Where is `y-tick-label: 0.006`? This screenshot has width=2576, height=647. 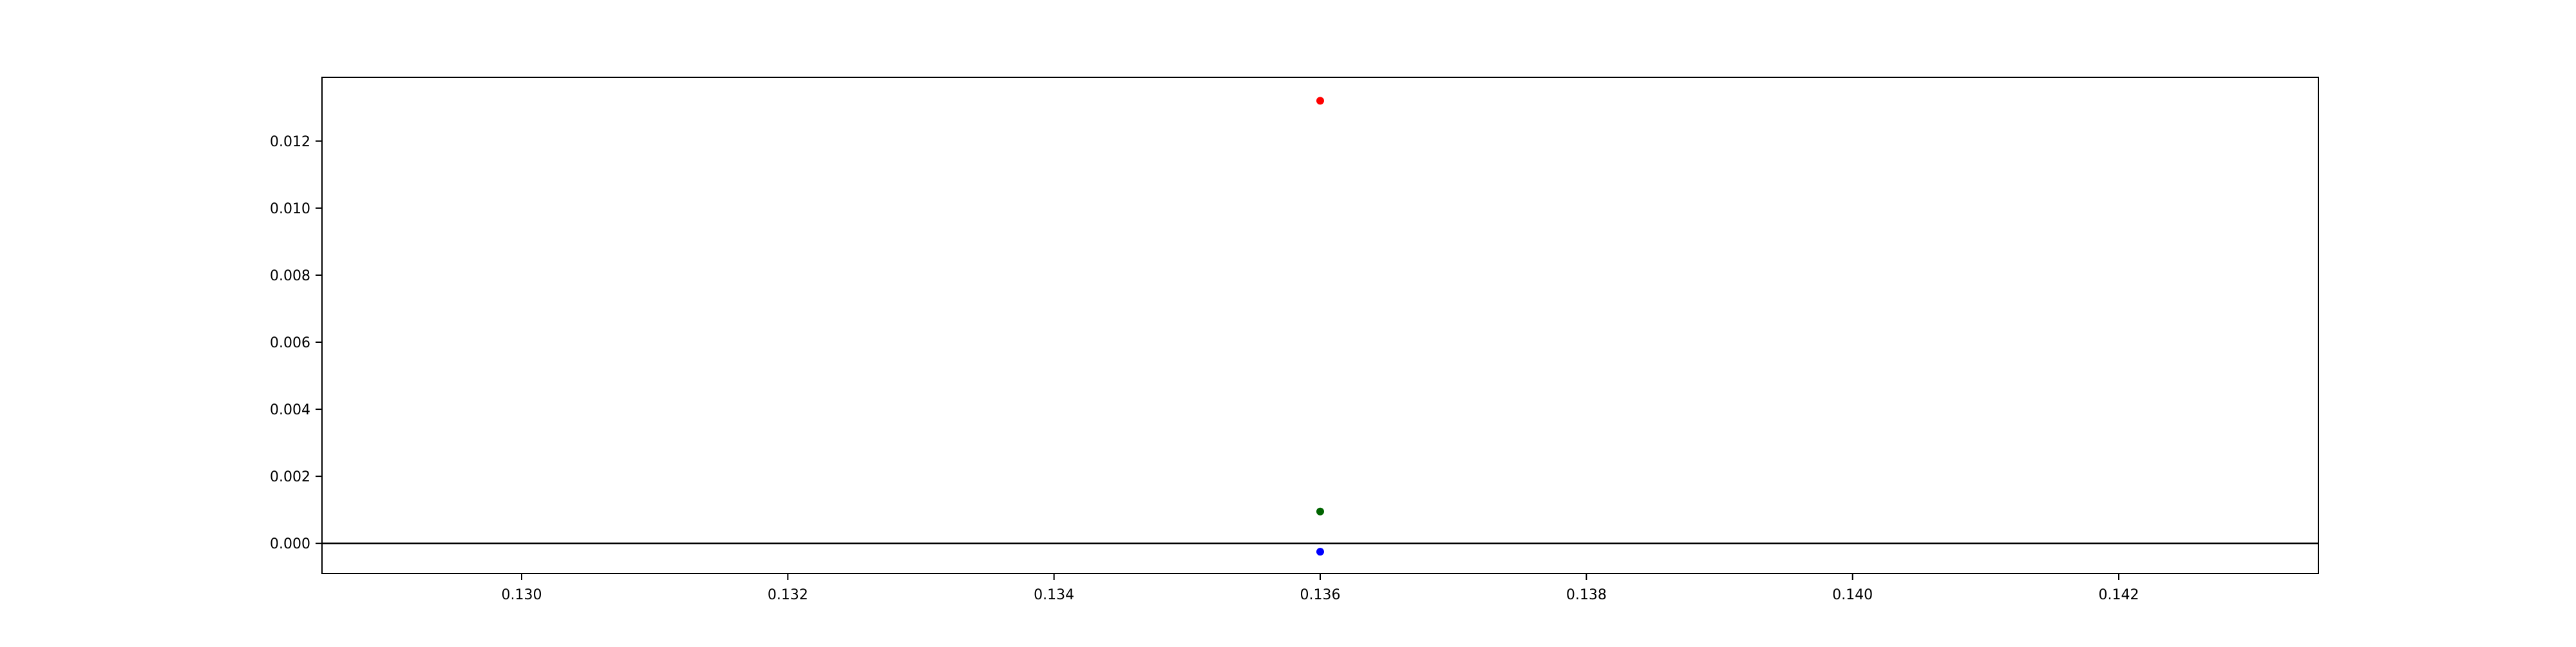 y-tick-label: 0.006 is located at coordinates (290, 343).